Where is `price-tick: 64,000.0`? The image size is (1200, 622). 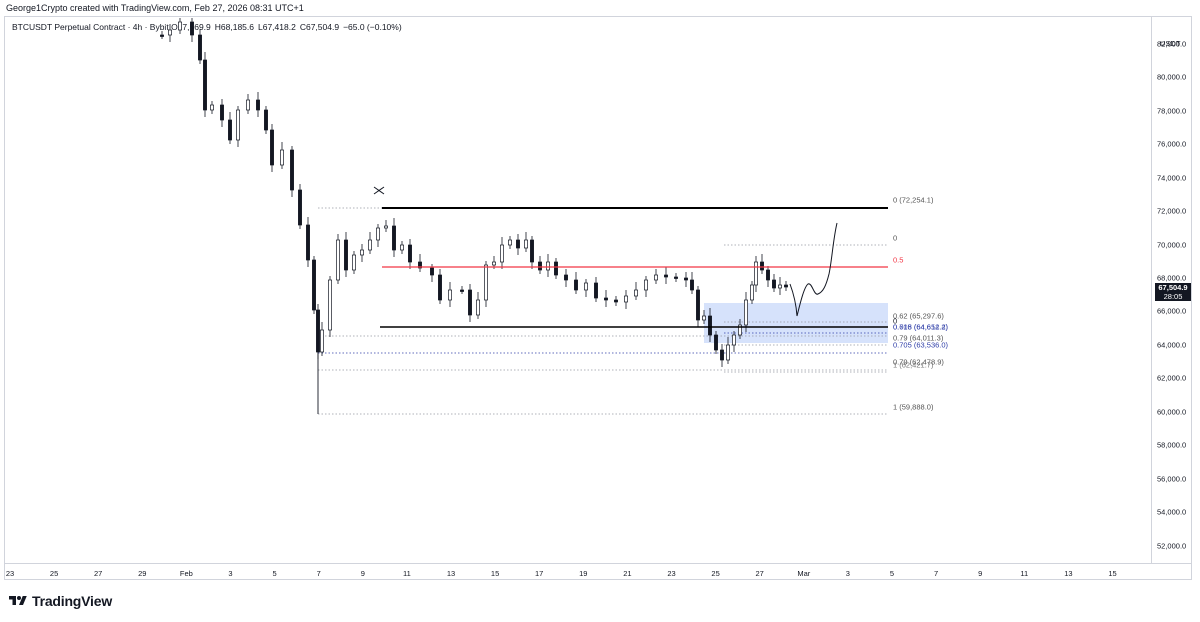 price-tick: 64,000.0 is located at coordinates (1172, 345).